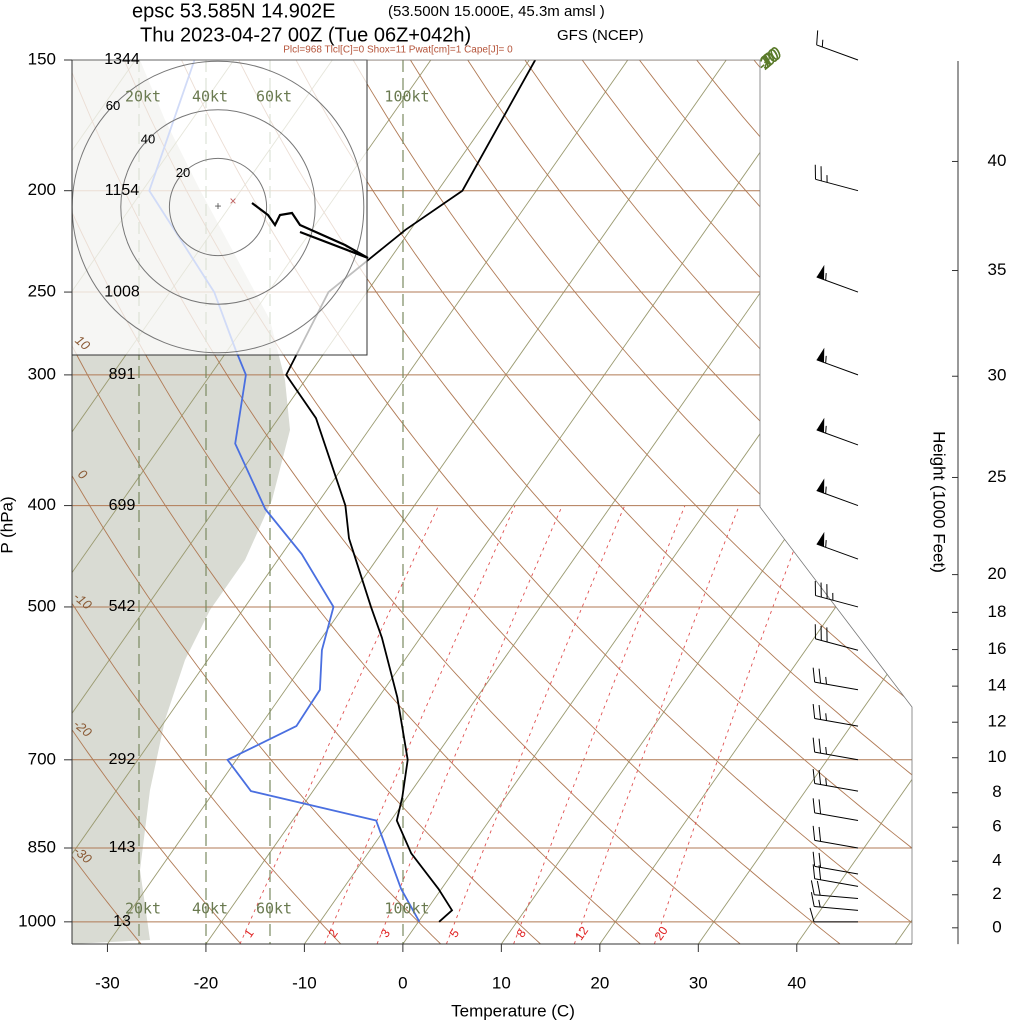  Describe the element at coordinates (997, 611) in the screenshot. I see `y2-tick-label: 18` at that location.